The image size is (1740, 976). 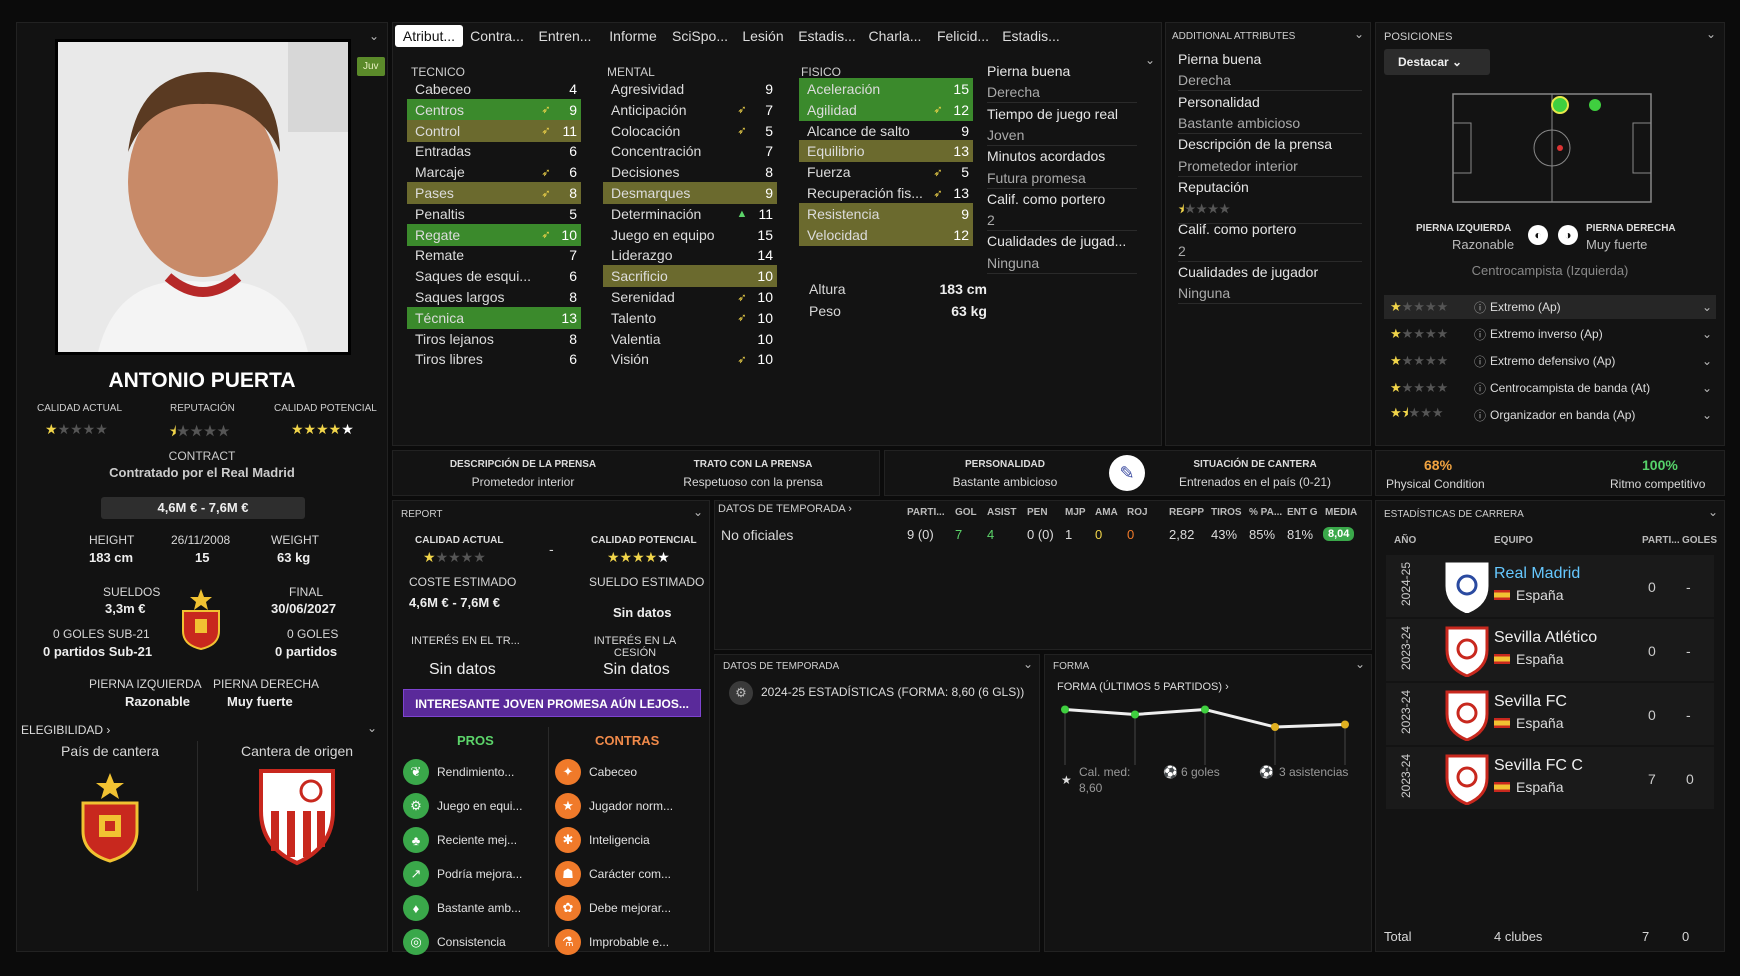 What do you see at coordinates (690, 235) in the screenshot?
I see `attribute-row: Juego en equipo 15` at bounding box center [690, 235].